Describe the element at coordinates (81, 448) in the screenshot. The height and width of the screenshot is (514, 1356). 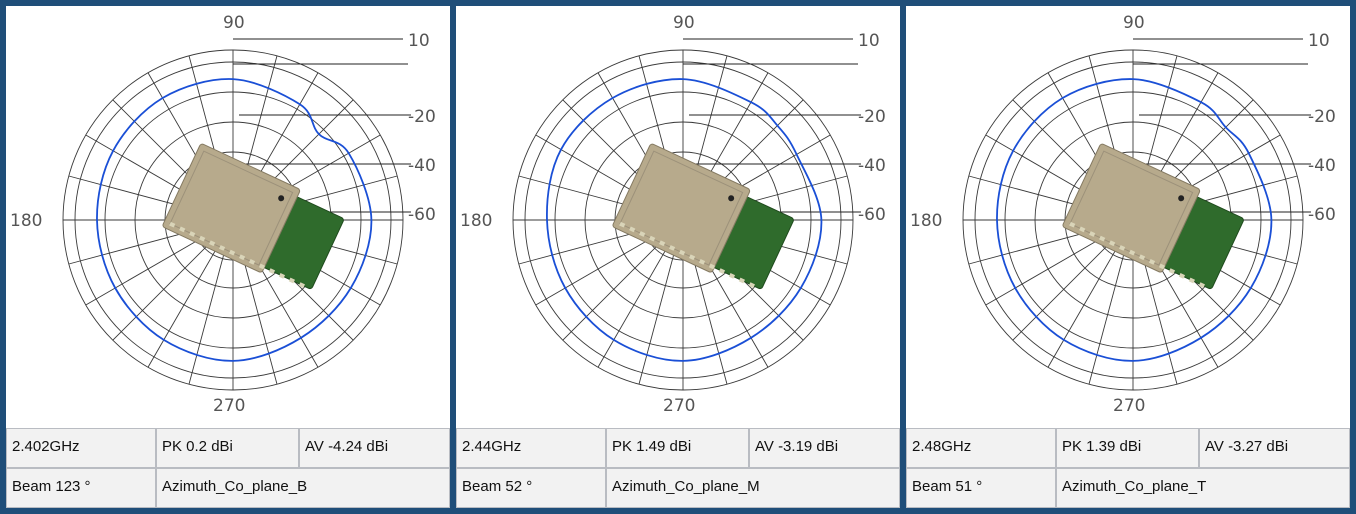
I see `frequency-cell: 2.402GHz` at that location.